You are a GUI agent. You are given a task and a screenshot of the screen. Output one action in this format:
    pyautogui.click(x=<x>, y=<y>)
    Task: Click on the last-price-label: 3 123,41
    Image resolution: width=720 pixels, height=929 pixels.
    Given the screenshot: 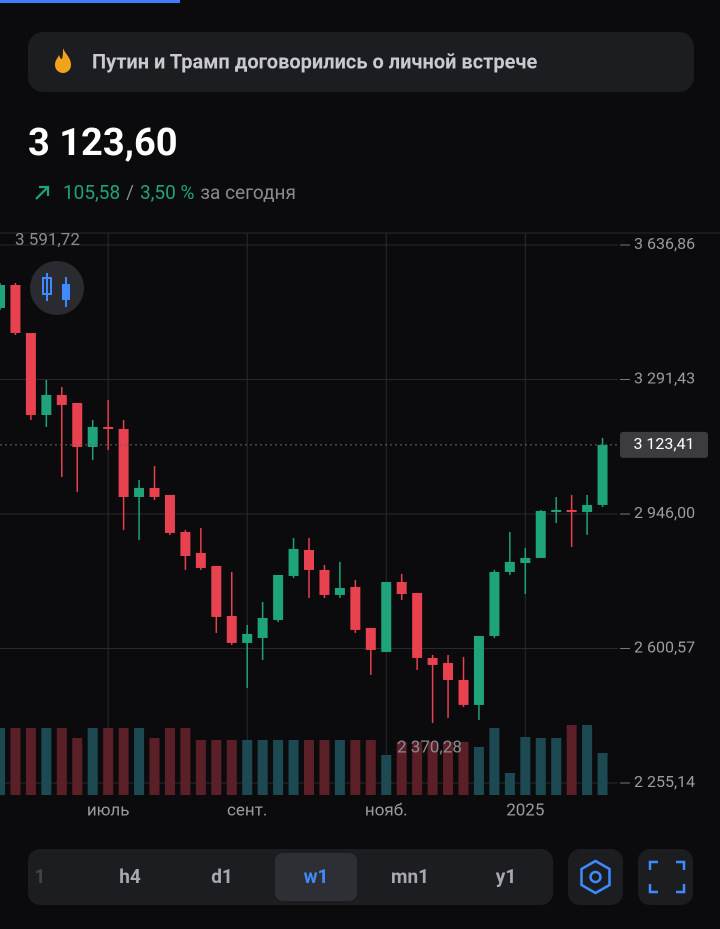 What is the action you would take?
    pyautogui.click(x=663, y=443)
    